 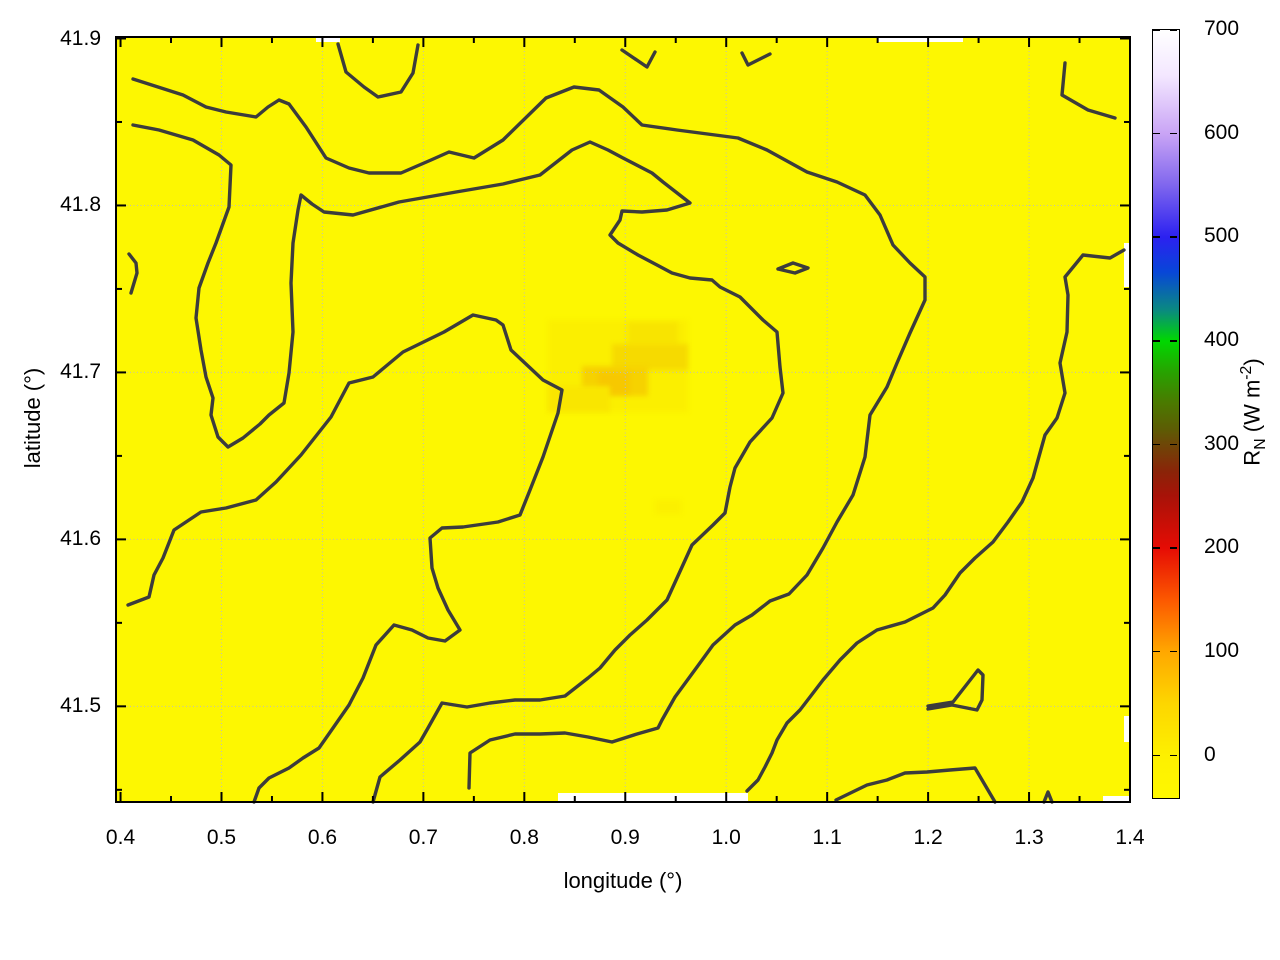 What do you see at coordinates (1166, 414) in the screenshot?
I see `colorbar-gradient` at bounding box center [1166, 414].